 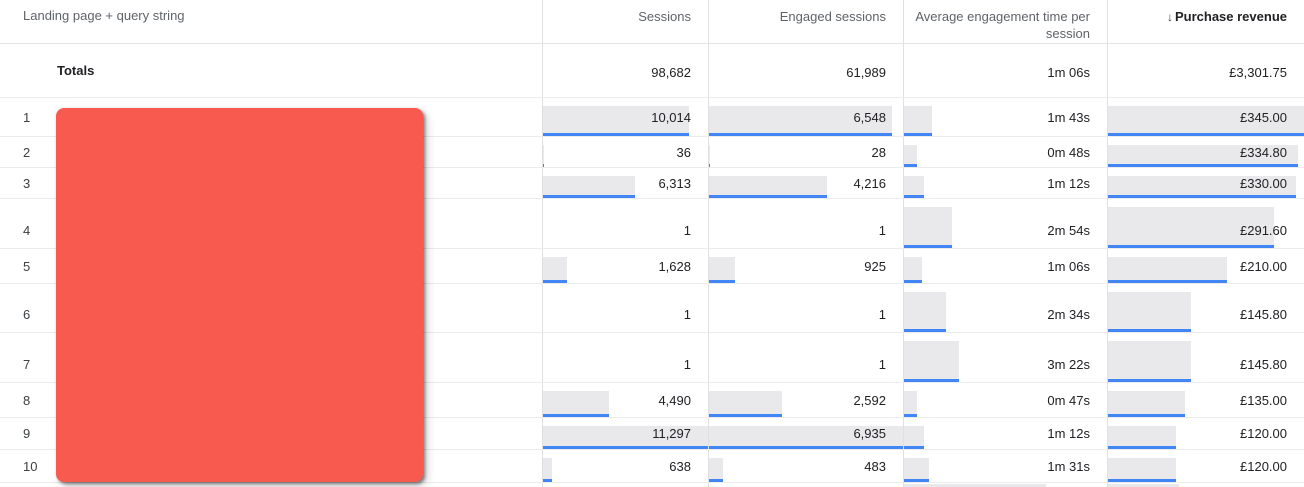 I want to click on purchase-revenue-cell: £330.00, so click(x=1205, y=183).